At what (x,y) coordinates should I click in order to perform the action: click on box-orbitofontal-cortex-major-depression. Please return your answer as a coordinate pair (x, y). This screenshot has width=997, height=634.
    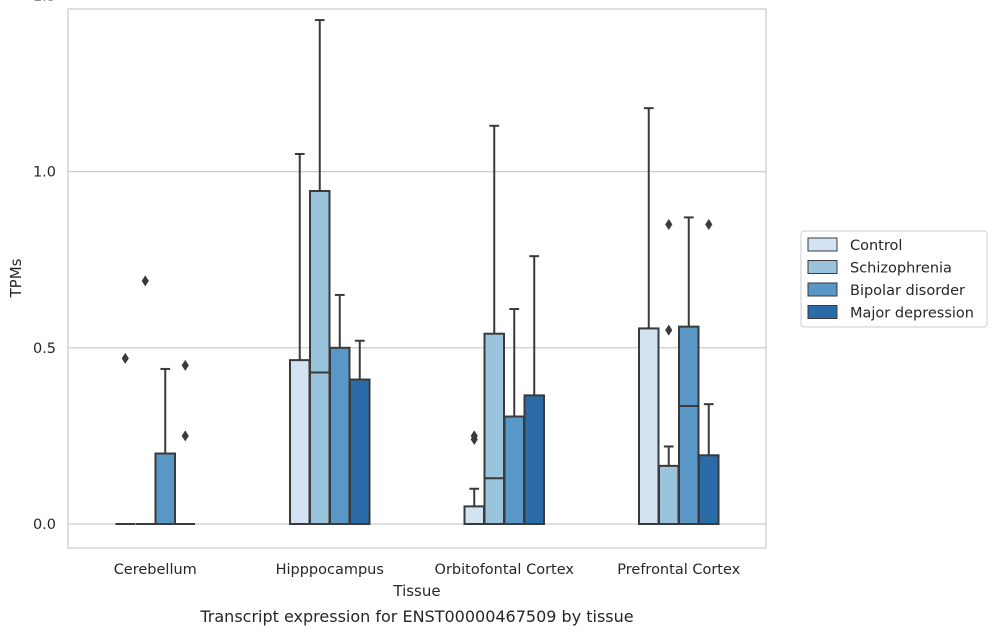
    Looking at the image, I should click on (534, 390).